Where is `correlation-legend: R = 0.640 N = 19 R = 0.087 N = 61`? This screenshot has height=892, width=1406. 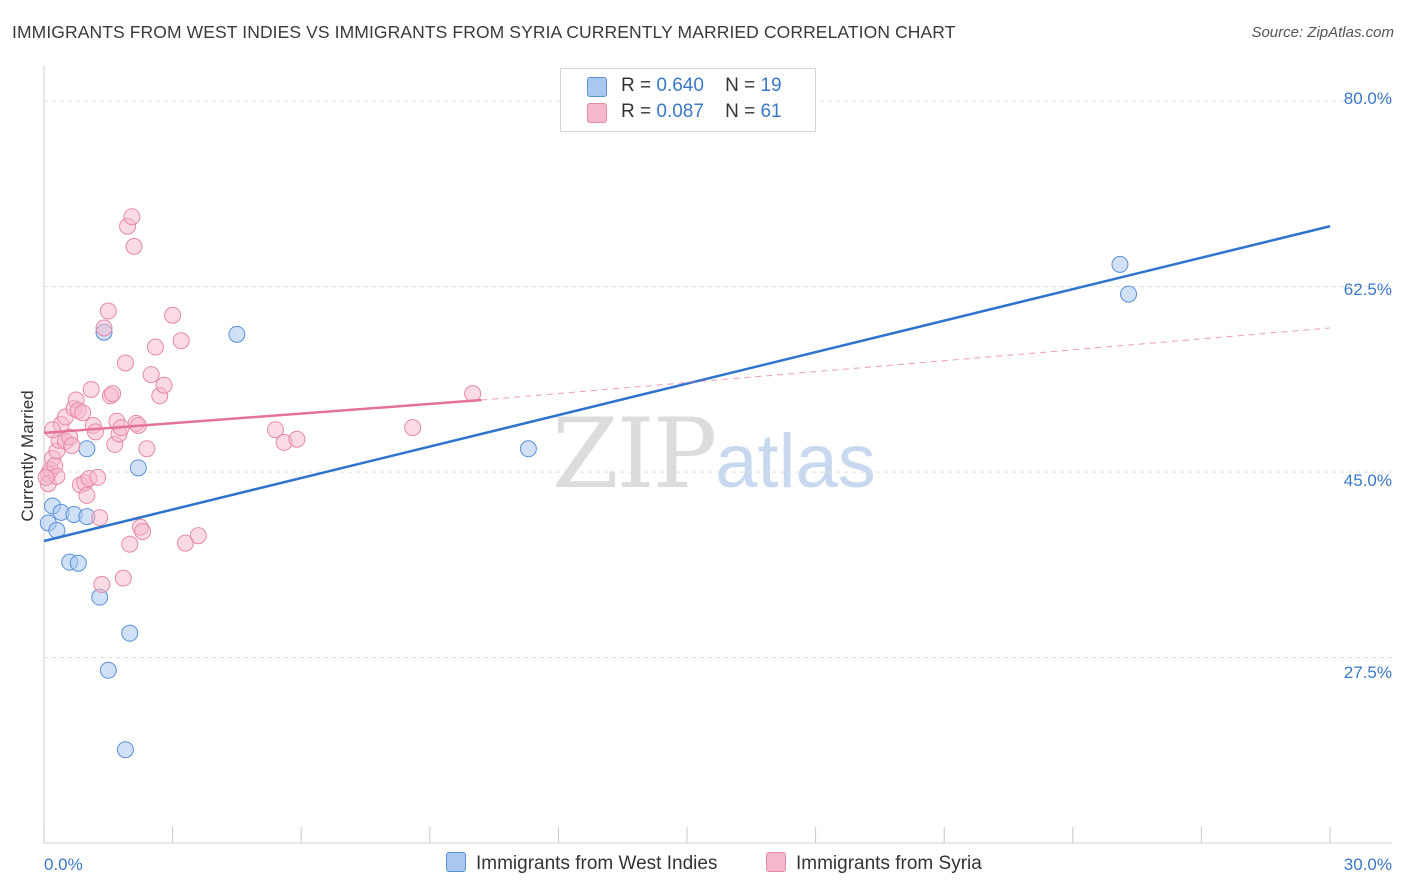
correlation-legend: R = 0.640 N = 19 R = 0.087 N = 61 is located at coordinates (688, 100).